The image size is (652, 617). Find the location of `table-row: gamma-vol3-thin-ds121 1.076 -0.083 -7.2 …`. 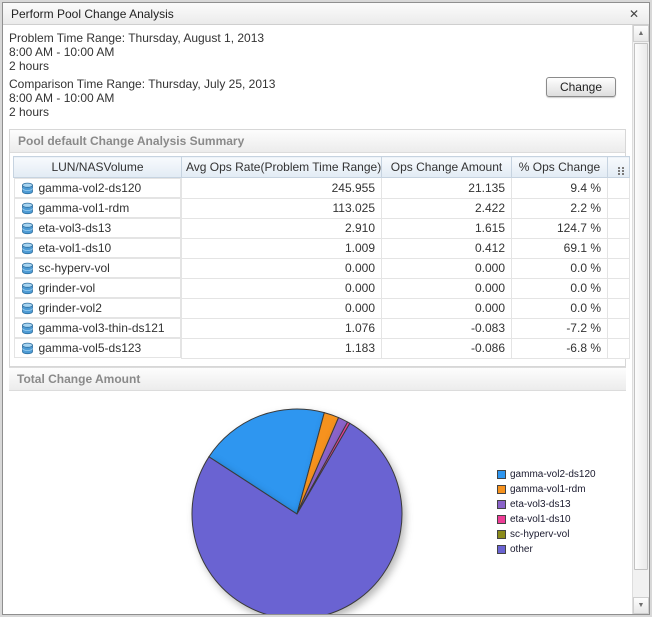

table-row: gamma-vol3-thin-ds121 1.076 -0.083 -7.2 … is located at coordinates (321, 328).